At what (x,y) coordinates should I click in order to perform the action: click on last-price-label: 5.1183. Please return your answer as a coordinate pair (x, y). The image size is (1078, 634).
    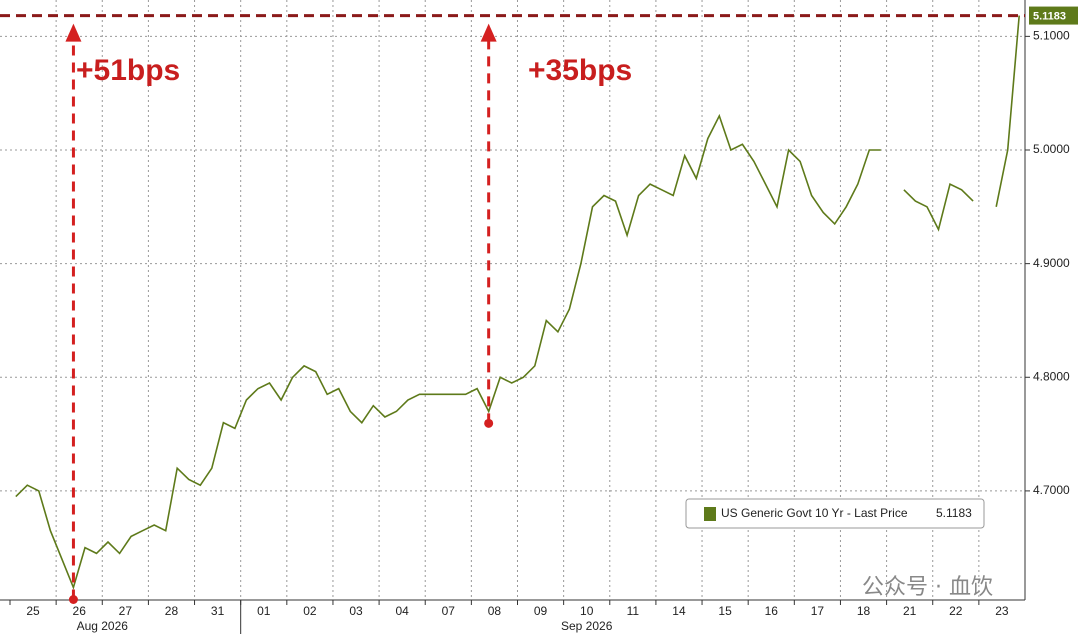
    Looking at the image, I should click on (1049, 16).